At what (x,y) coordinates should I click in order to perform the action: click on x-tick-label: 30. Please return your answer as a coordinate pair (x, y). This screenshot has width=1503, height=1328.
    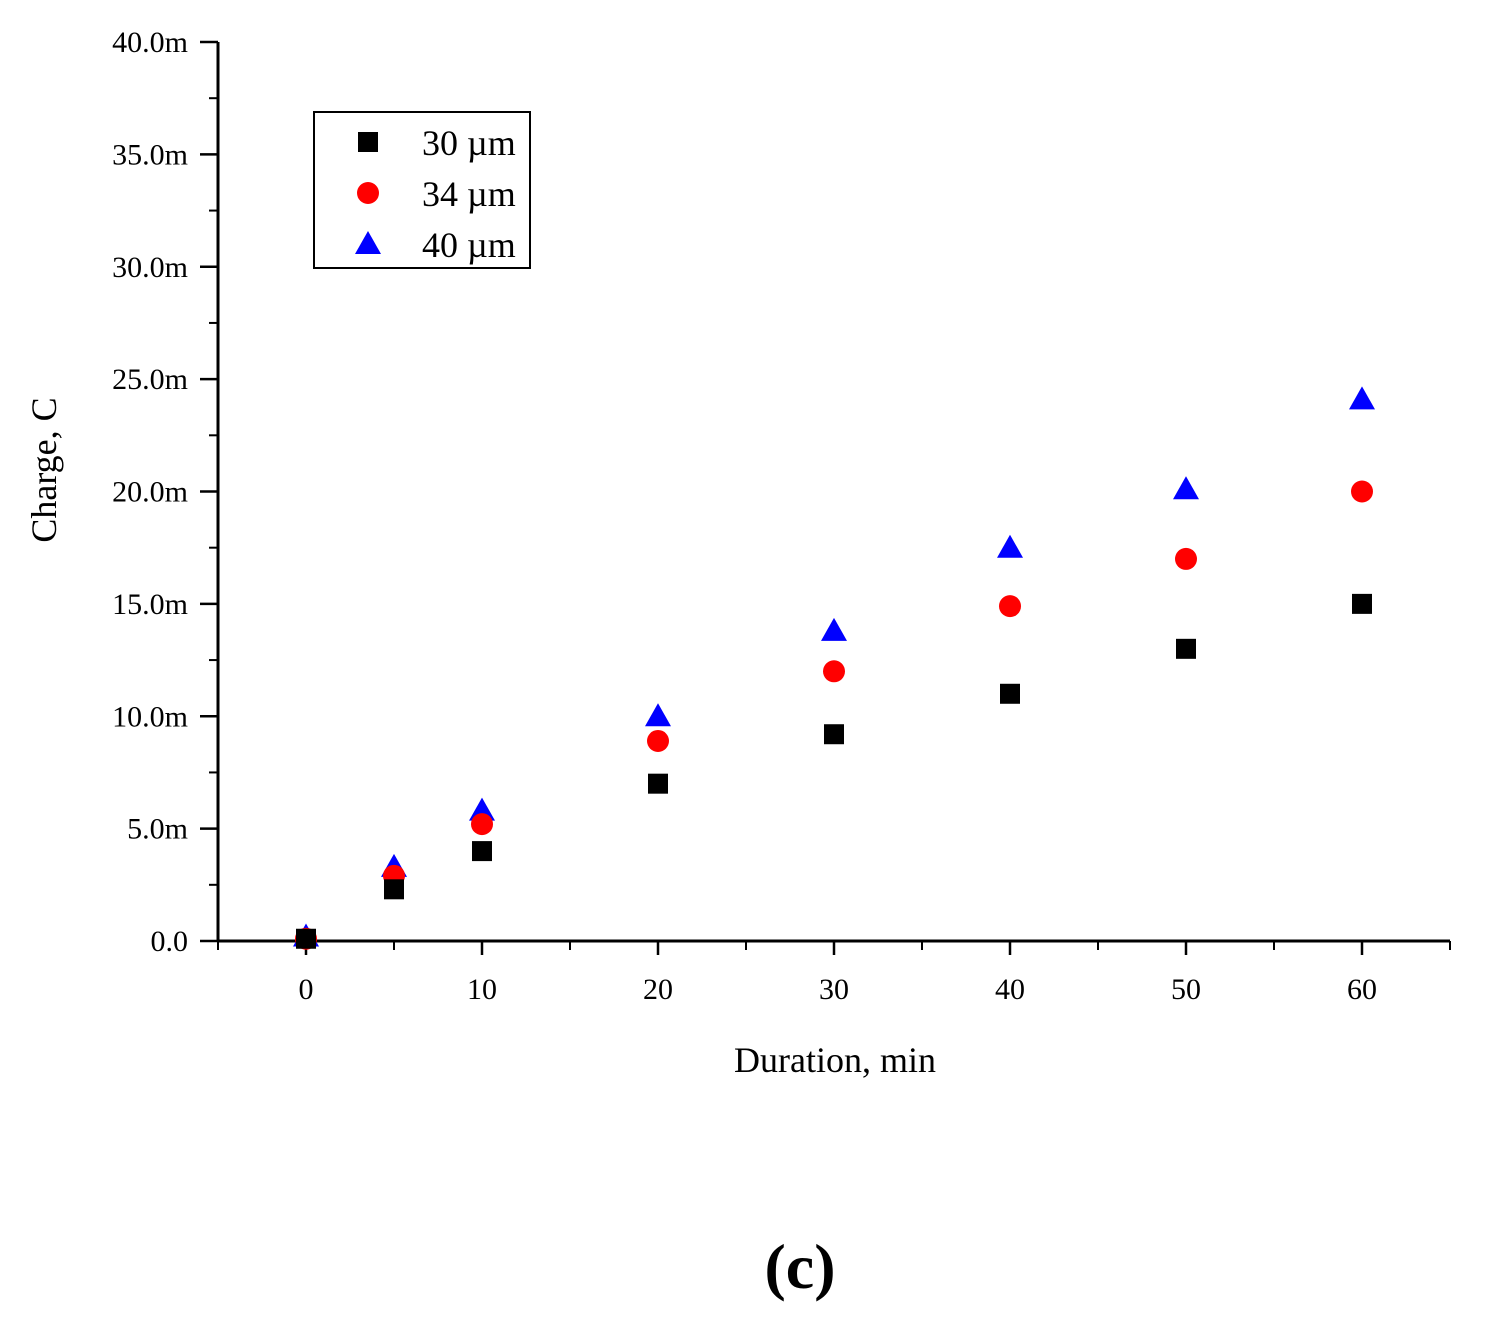
    Looking at the image, I should click on (834, 989).